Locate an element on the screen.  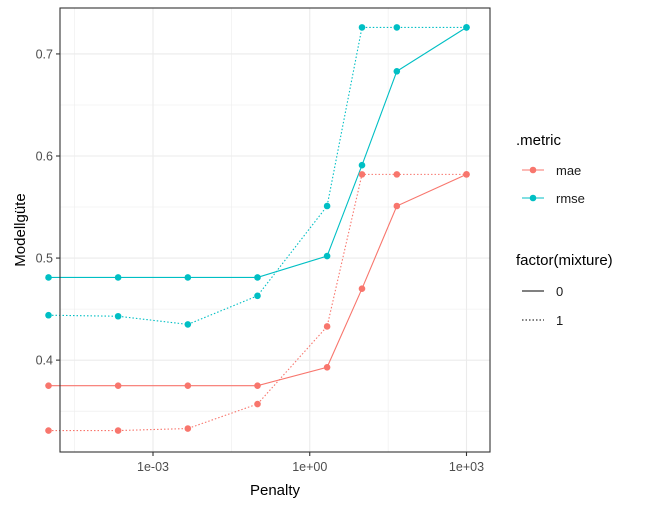
y-tick-label: 0.5 is located at coordinates (44, 259).